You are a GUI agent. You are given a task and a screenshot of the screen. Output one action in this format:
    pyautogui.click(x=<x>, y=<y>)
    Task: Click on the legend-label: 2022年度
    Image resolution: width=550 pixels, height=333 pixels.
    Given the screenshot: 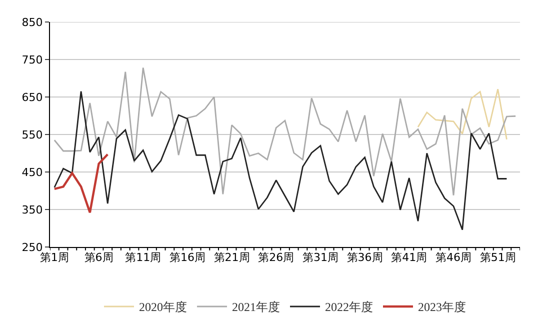 What is the action you would take?
    pyautogui.click(x=349, y=307)
    